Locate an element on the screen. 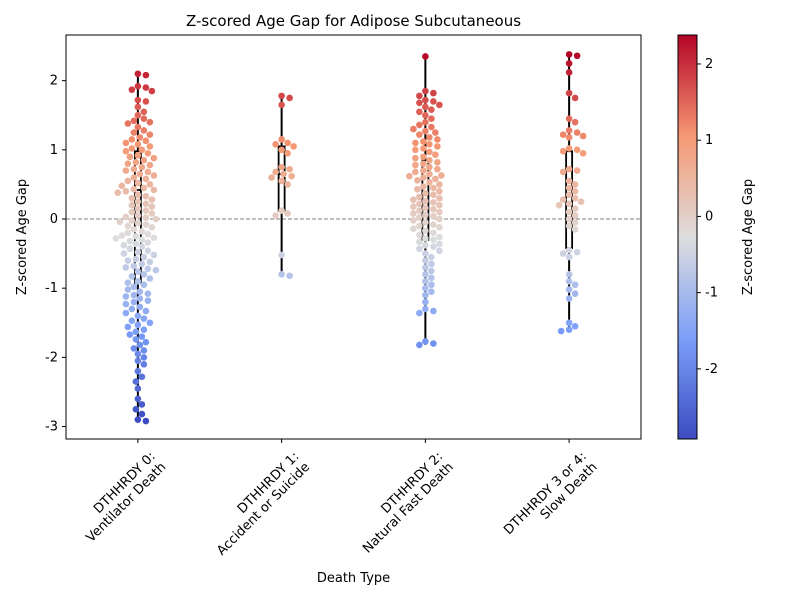 The height and width of the screenshot is (600, 800). colorbar-tick-label: 1 is located at coordinates (709, 140).